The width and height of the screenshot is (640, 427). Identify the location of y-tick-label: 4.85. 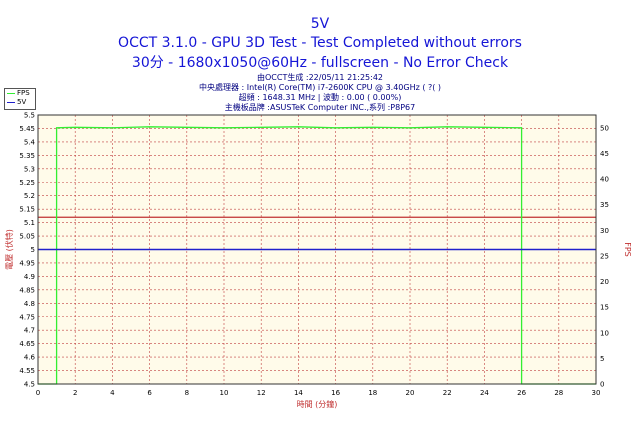
(27, 290).